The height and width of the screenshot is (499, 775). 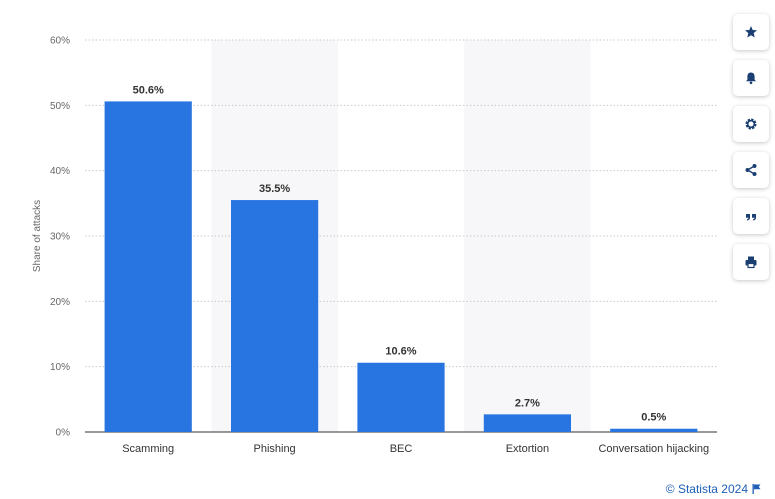 I want to click on quote-icon, so click(x=751, y=217).